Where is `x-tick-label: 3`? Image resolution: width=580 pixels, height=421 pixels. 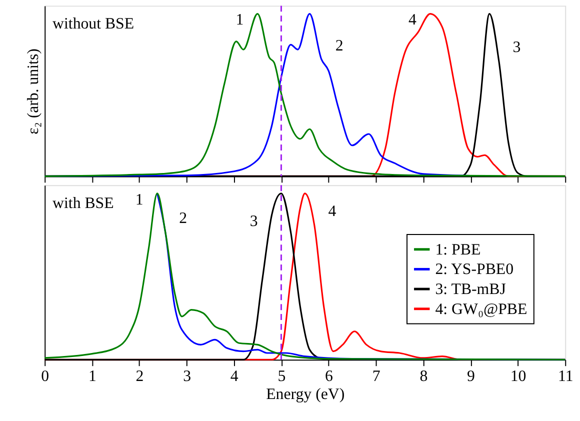
x-tick-label: 3 is located at coordinates (187, 376).